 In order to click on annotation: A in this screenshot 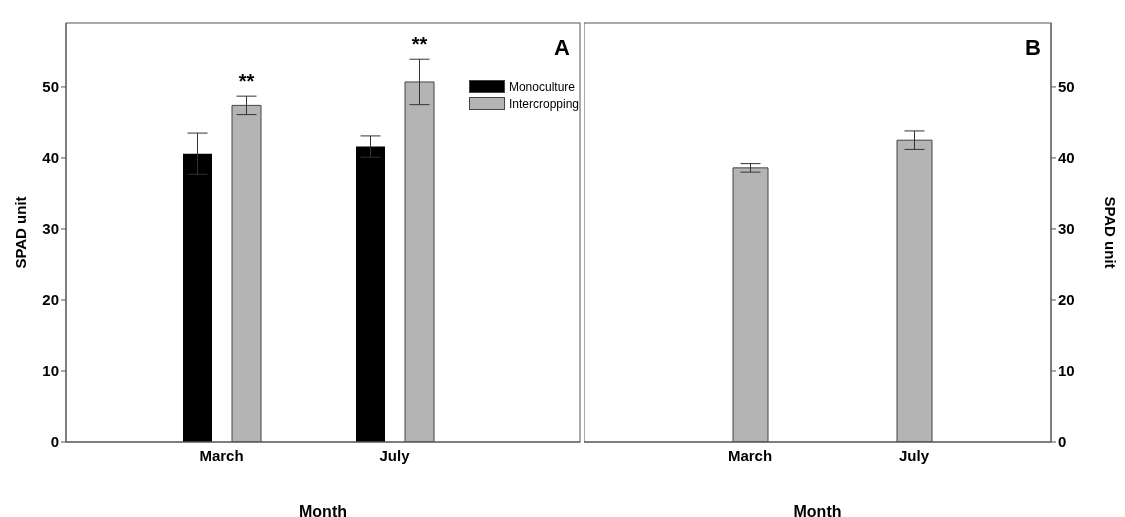, I will do `click(562, 47)`.